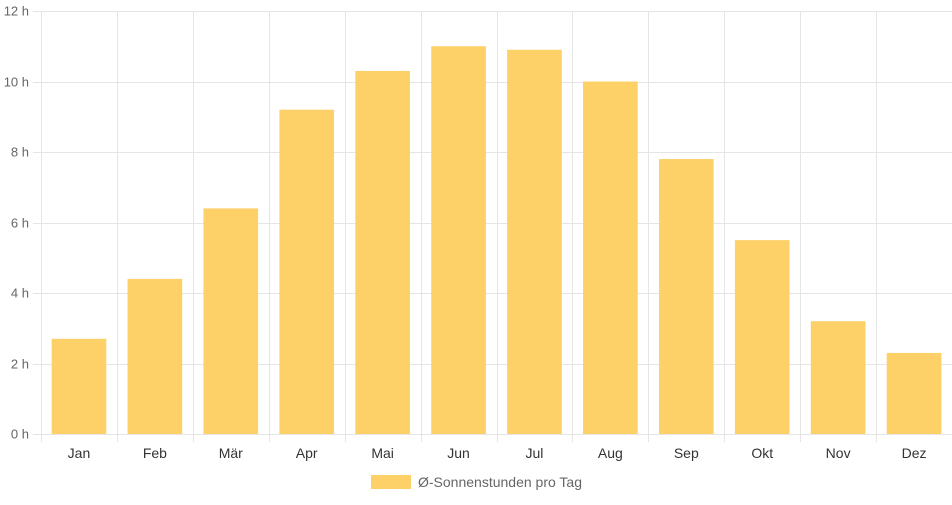 This screenshot has height=505, width=952. Describe the element at coordinates (307, 453) in the screenshot. I see `x-tick-label: Apr` at that location.